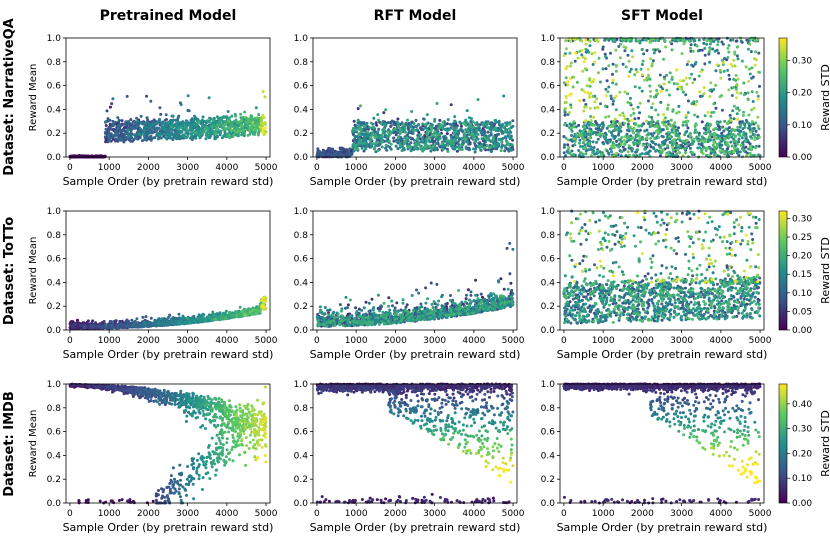 The width and height of the screenshot is (830, 540). What do you see at coordinates (301, 134) in the screenshot?
I see `y-tick-label: 0.2` at bounding box center [301, 134].